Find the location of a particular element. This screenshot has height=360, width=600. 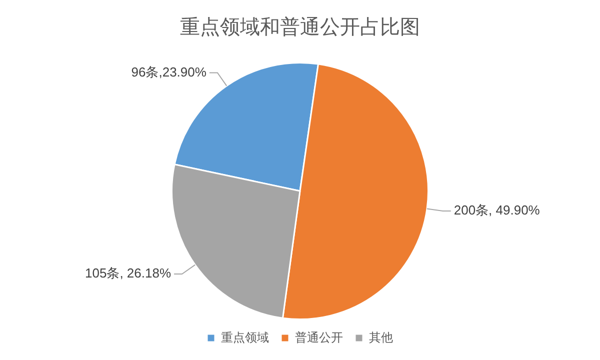

legend-label: 重点领域 is located at coordinates (245, 337).